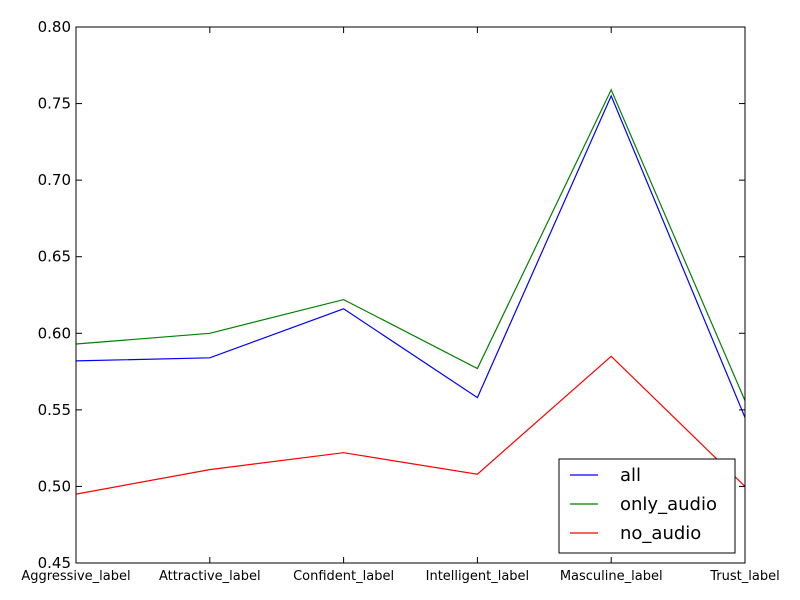 This screenshot has width=800, height=600. Describe the element at coordinates (660, 533) in the screenshot. I see `legend-label-no_audio: no_audio` at that location.